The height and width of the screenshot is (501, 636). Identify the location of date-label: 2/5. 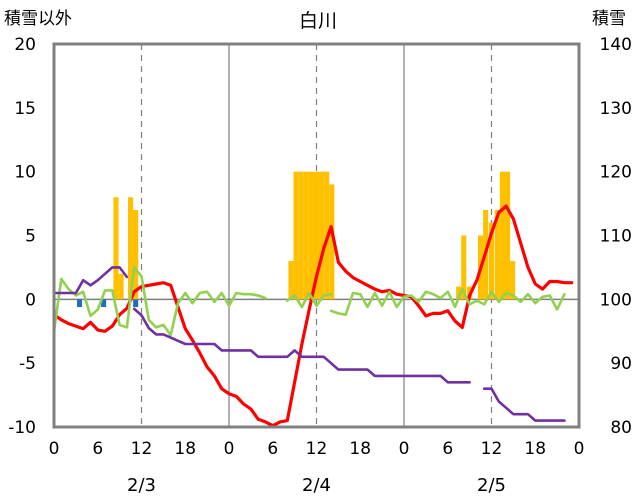
(491, 485).